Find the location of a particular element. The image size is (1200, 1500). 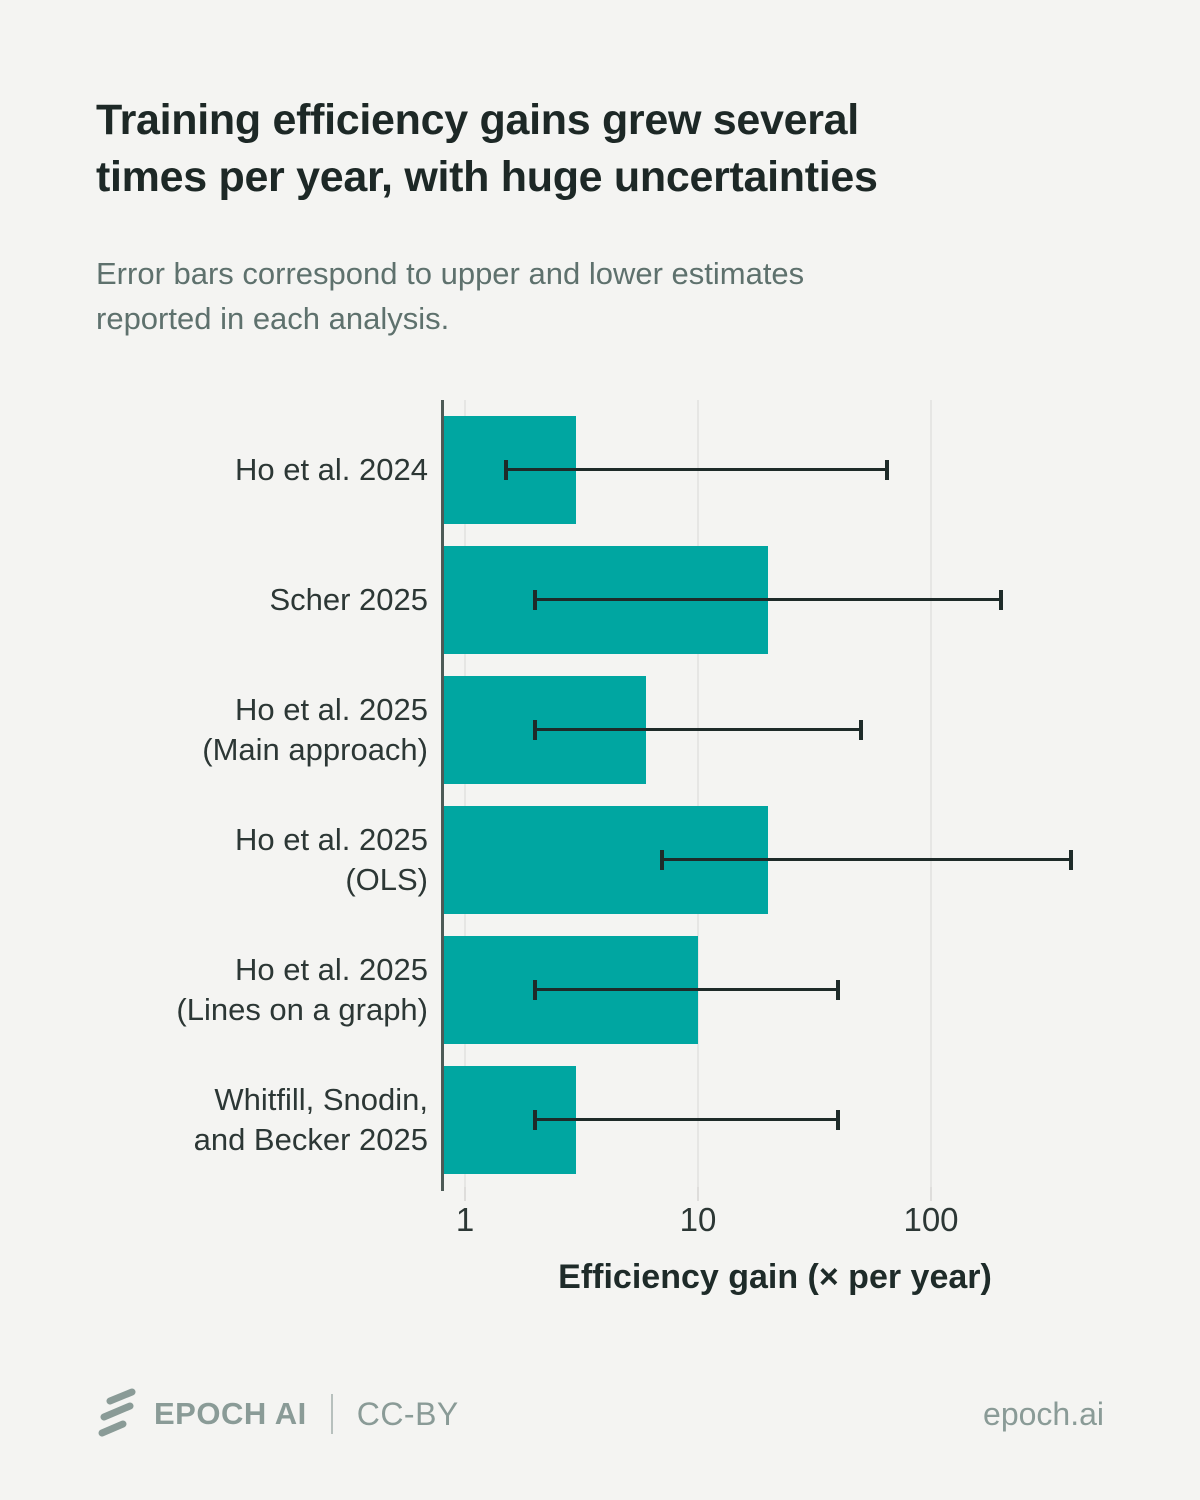

site-link: epoch.ai is located at coordinates (1043, 1413).